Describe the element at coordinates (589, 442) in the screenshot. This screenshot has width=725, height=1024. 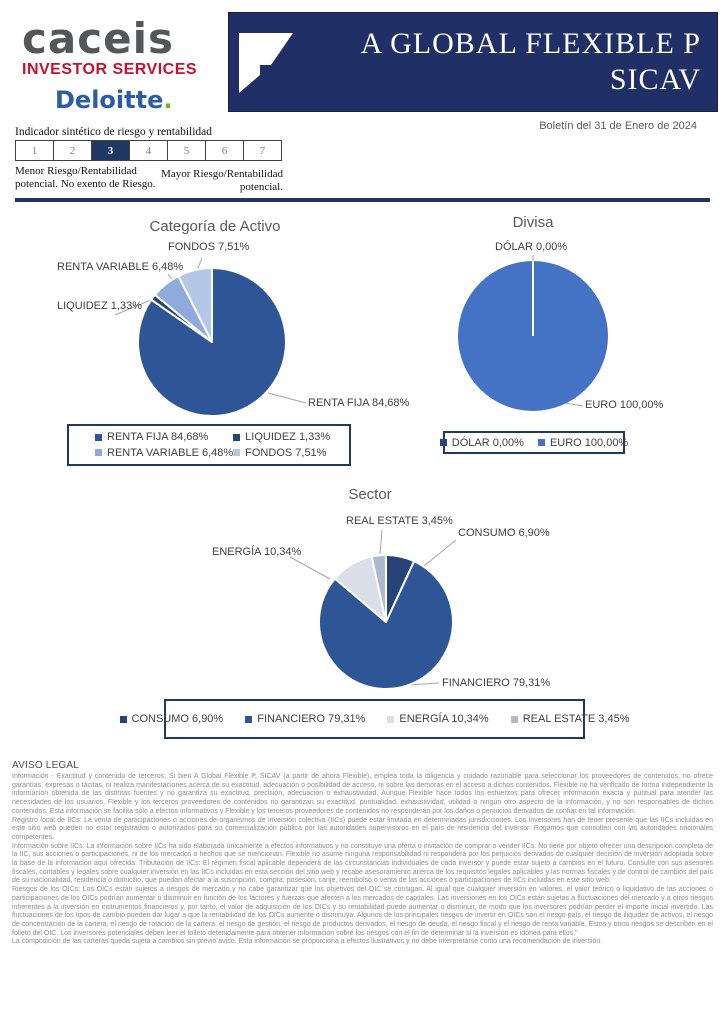
I see `legend-label: EURO 100,00%` at that location.